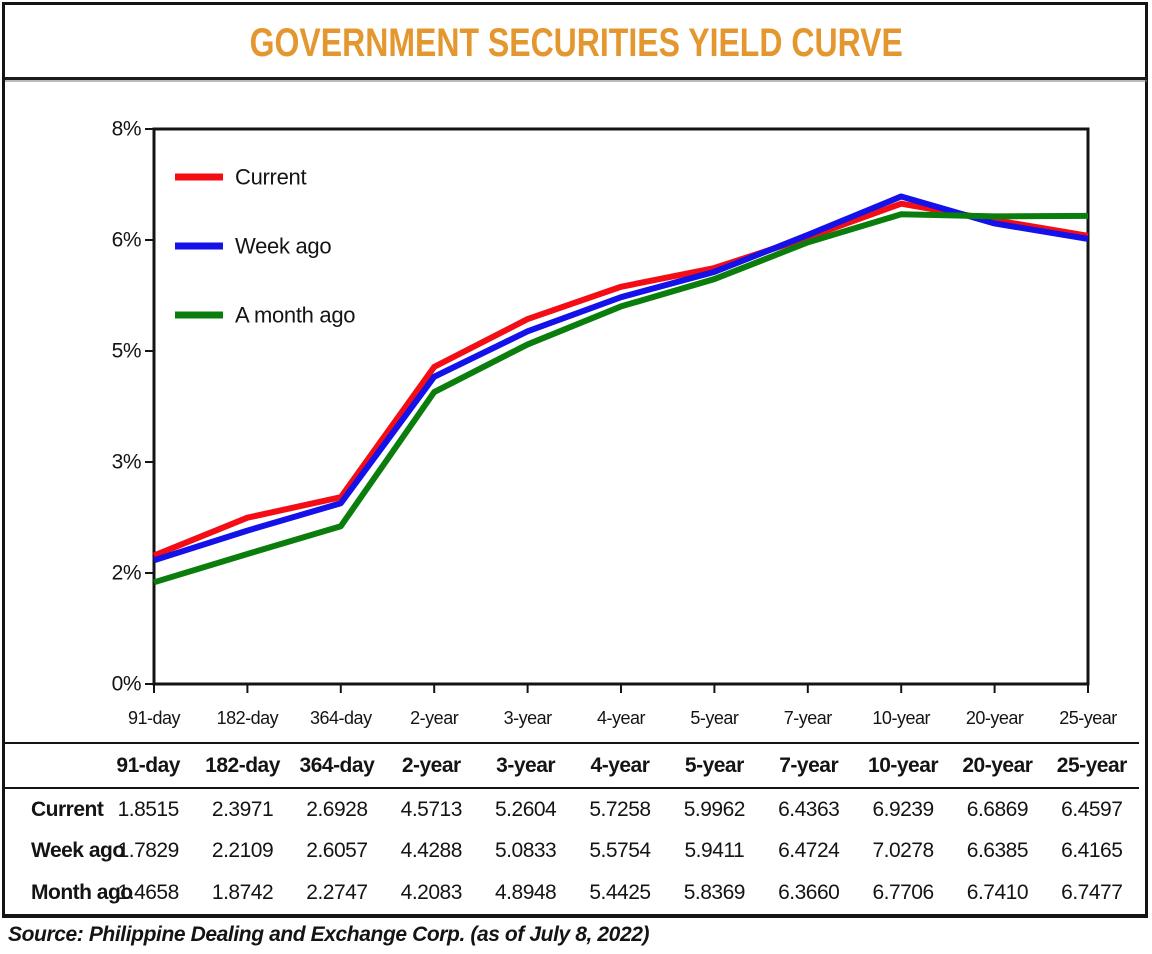 This screenshot has width=1152, height=954. Describe the element at coordinates (434, 718) in the screenshot. I see `x-axis-category-label: 2-year` at that location.